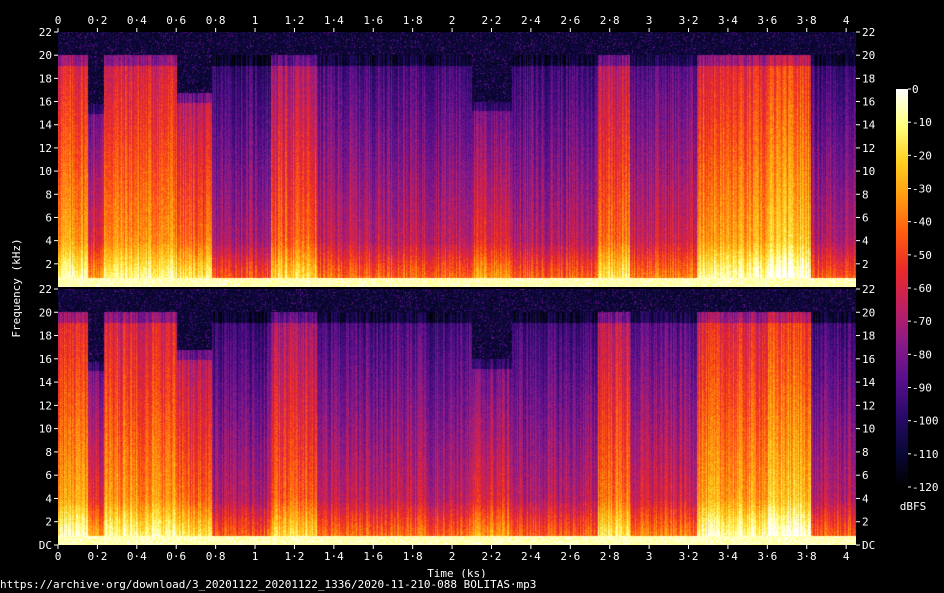 This screenshot has width=944, height=593. What do you see at coordinates (689, 556) in the screenshot?
I see `x-tick-label-bottom: 3·2` at bounding box center [689, 556].